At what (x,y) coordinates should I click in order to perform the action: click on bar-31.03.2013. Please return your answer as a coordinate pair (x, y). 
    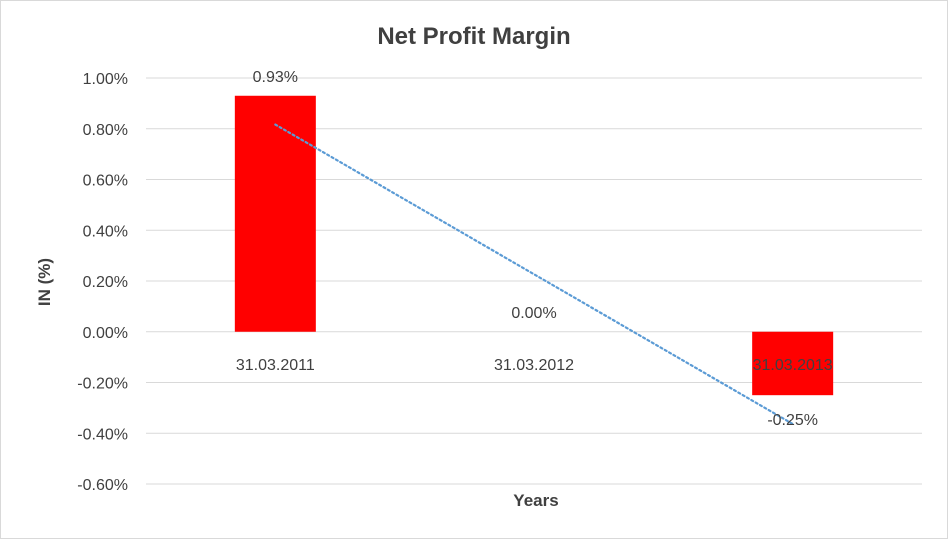
    Looking at the image, I should click on (793, 363).